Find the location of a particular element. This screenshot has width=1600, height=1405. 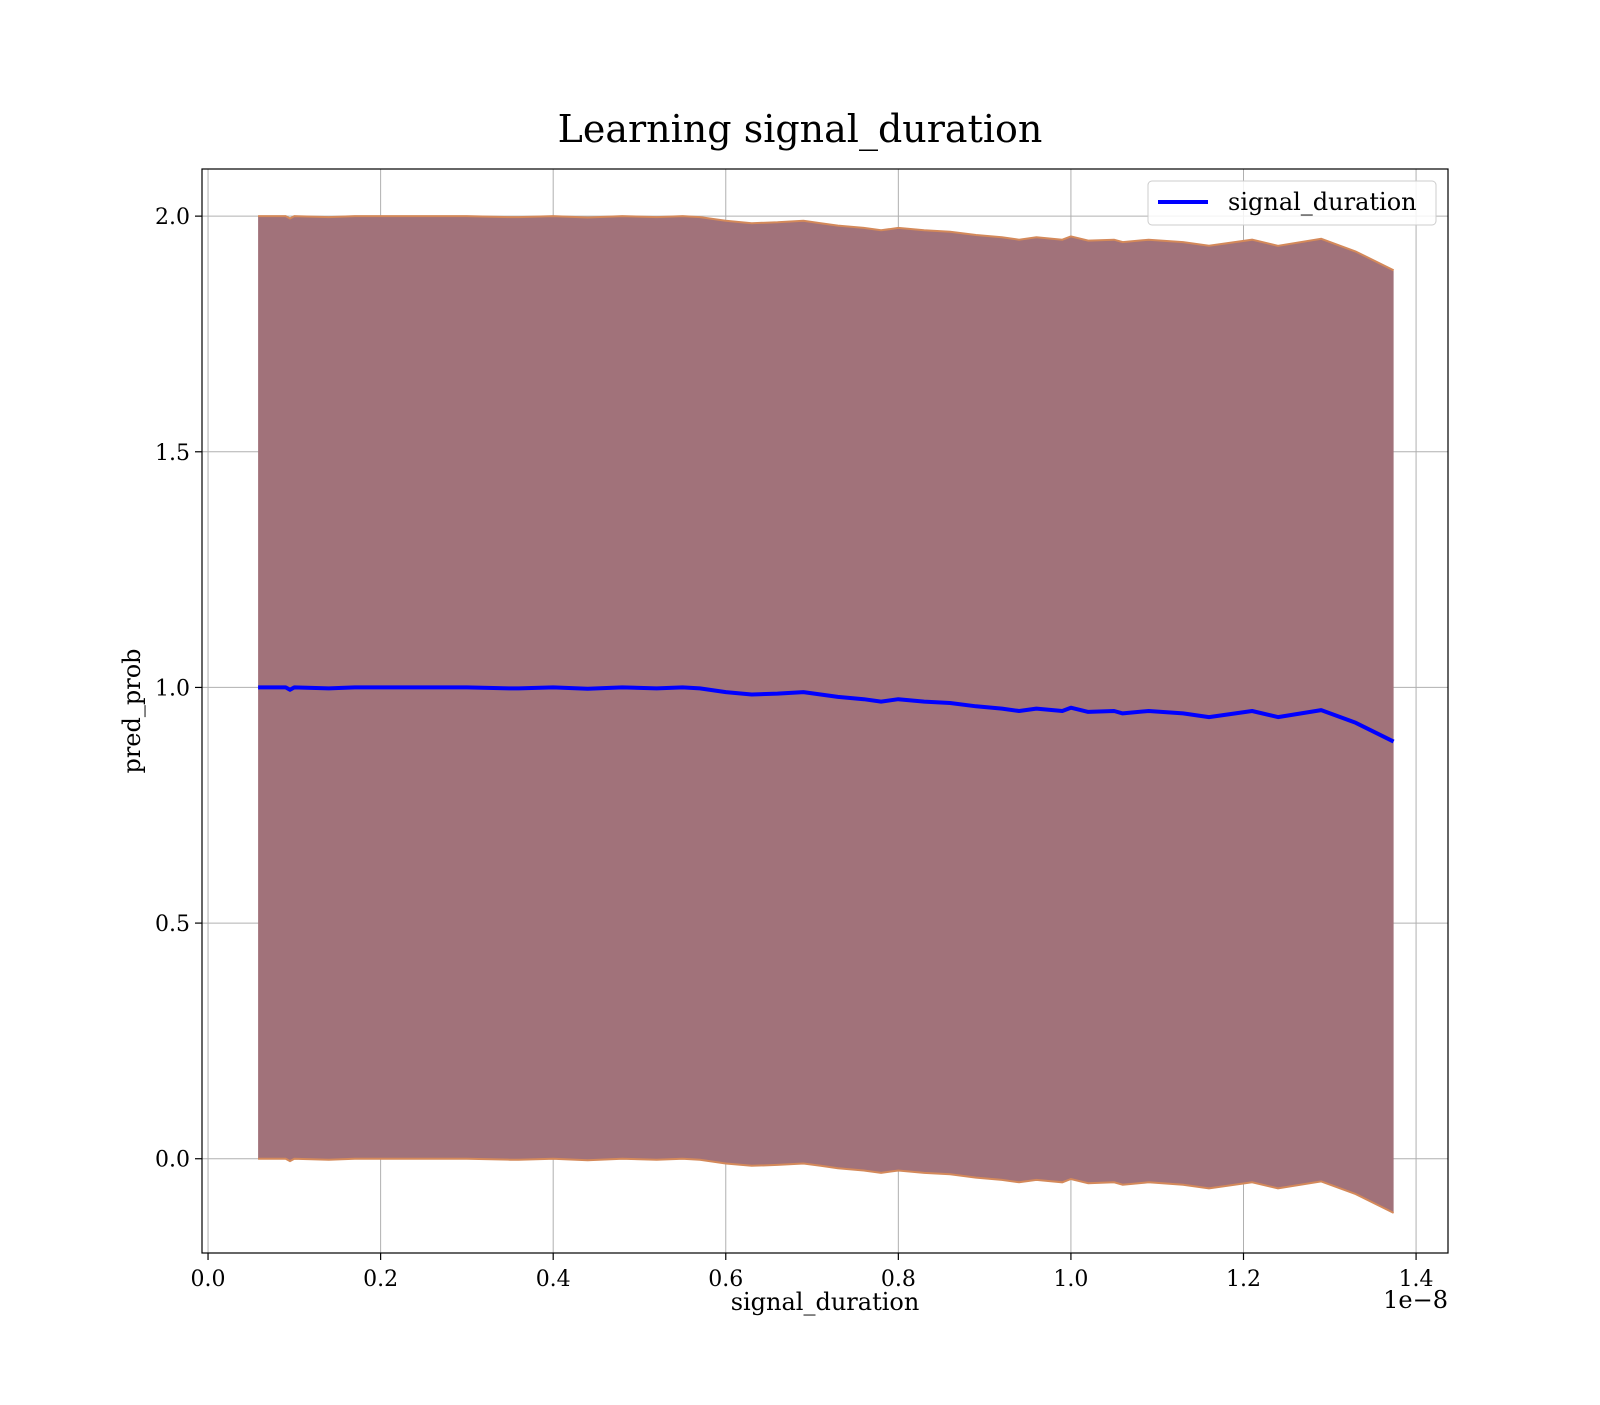

legend-box is located at coordinates (1292, 203).